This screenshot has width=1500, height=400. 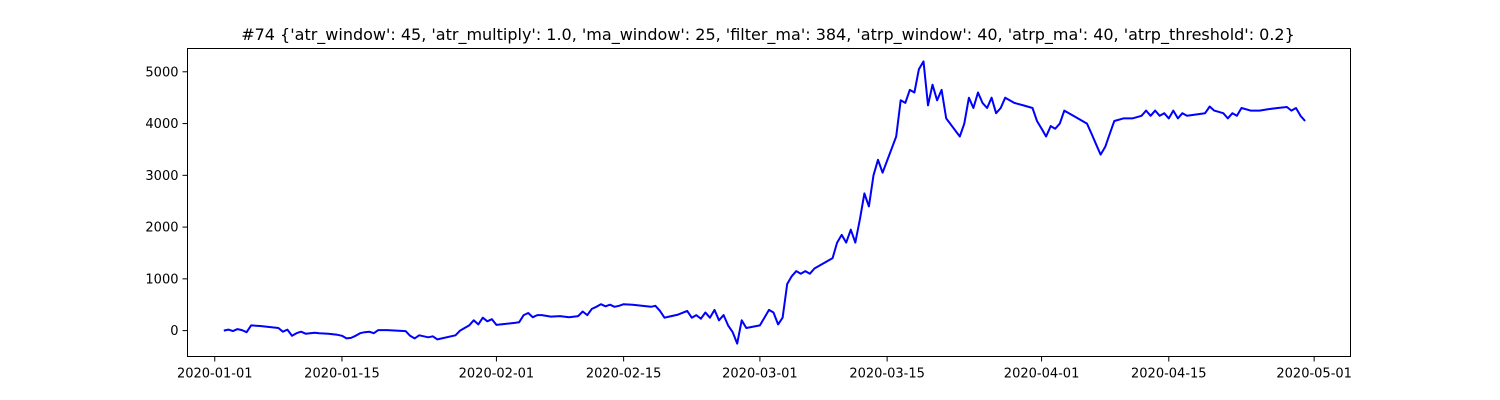 What do you see at coordinates (166, 202) in the screenshot?
I see `y-axis: 0 1000 2000 3000 4000 5000` at bounding box center [166, 202].